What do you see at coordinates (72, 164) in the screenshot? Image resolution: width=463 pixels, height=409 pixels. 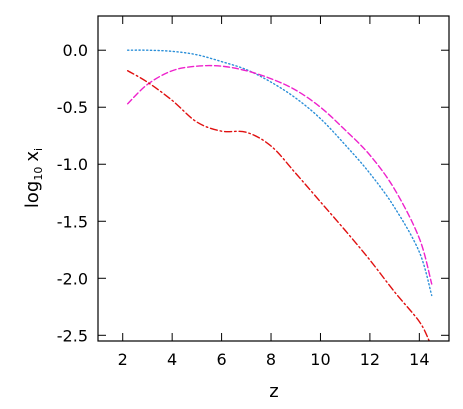 I see `y-tick-label: -1.0` at bounding box center [72, 164].